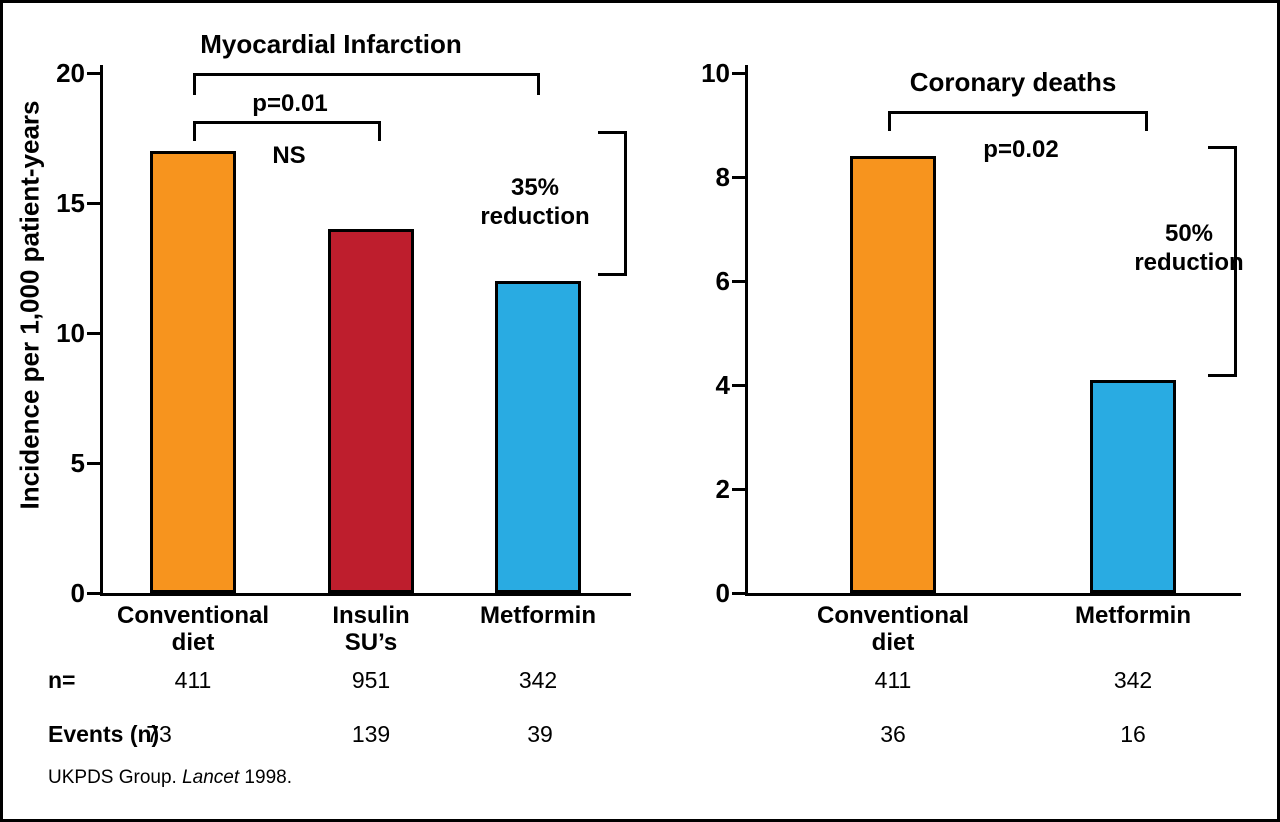 The width and height of the screenshot is (1280, 822). What do you see at coordinates (104, 734) in the screenshot?
I see `events-row-label: Events (n)` at bounding box center [104, 734].